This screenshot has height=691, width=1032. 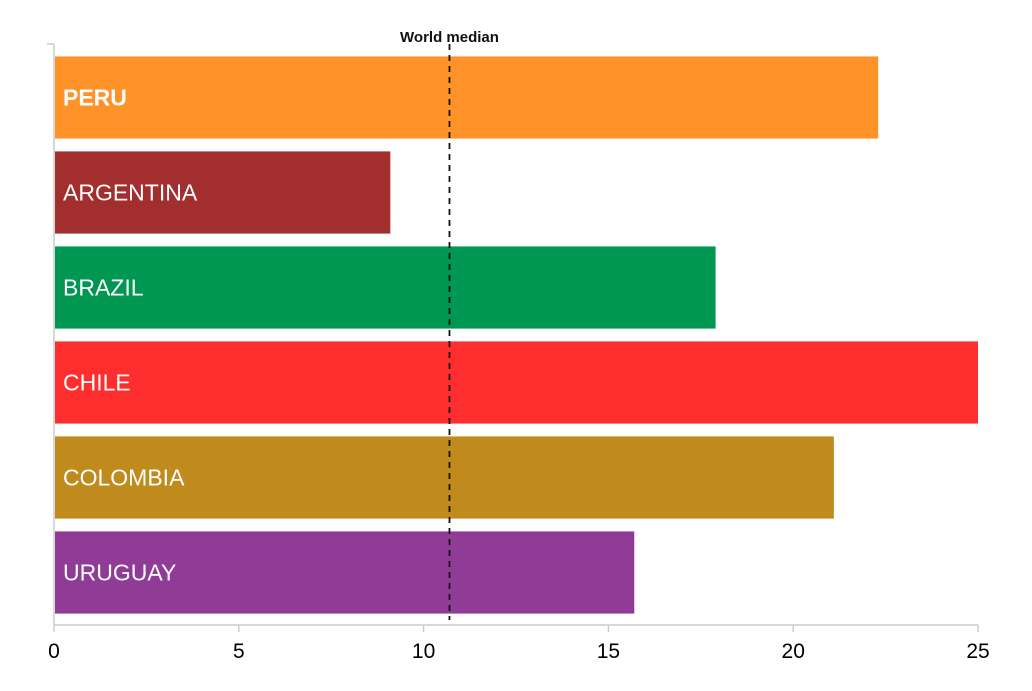 What do you see at coordinates (793, 651) in the screenshot?
I see `x-tick-label: 20` at bounding box center [793, 651].